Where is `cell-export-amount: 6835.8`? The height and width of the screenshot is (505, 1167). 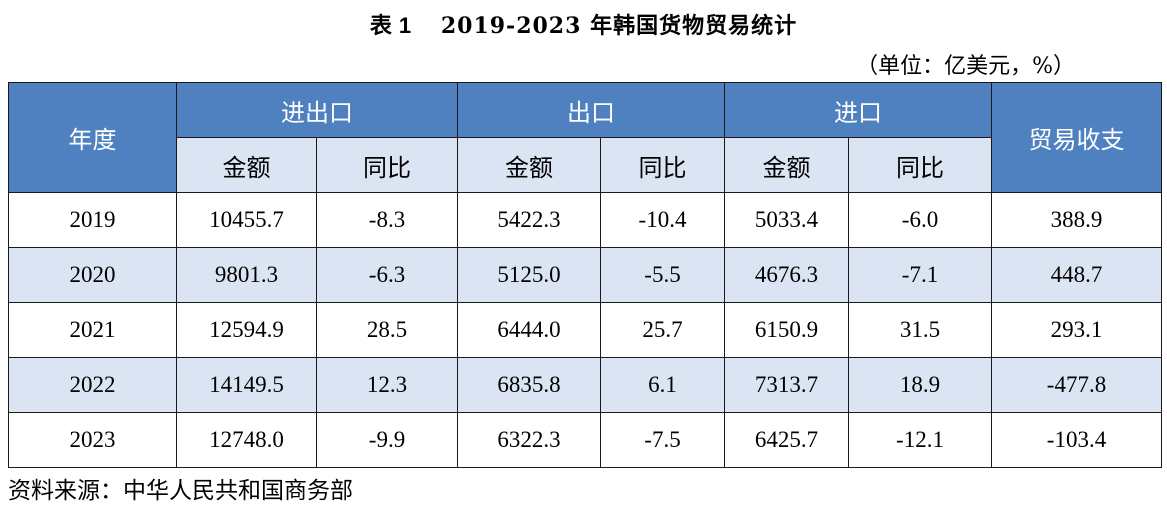 cell-export-amount: 6835.8 is located at coordinates (529, 385).